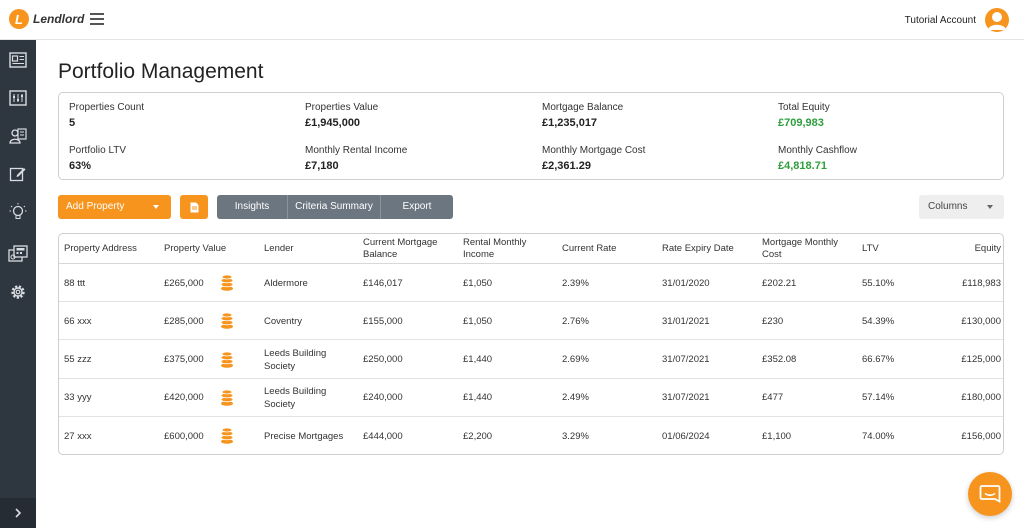 The image size is (1024, 528). What do you see at coordinates (817, 158) in the screenshot?
I see `stat-monthly-cashflow: Monthly Cashflow £4,818.71` at bounding box center [817, 158].